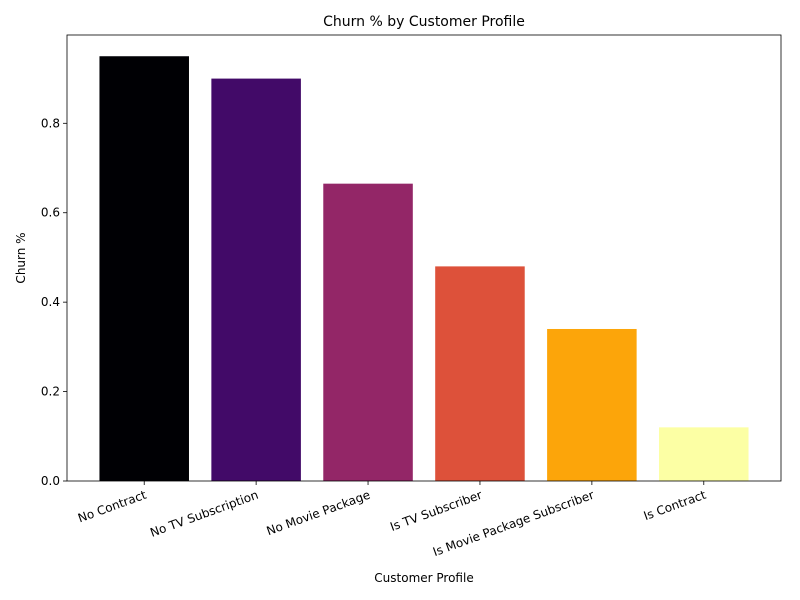  Describe the element at coordinates (50, 481) in the screenshot. I see `y-tick-label: 0.0` at that location.